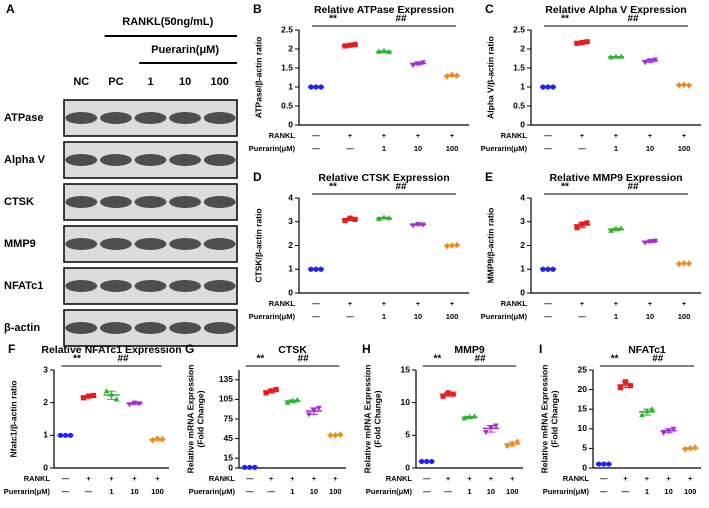  I want to click on panel-label: G, so click(189, 349).